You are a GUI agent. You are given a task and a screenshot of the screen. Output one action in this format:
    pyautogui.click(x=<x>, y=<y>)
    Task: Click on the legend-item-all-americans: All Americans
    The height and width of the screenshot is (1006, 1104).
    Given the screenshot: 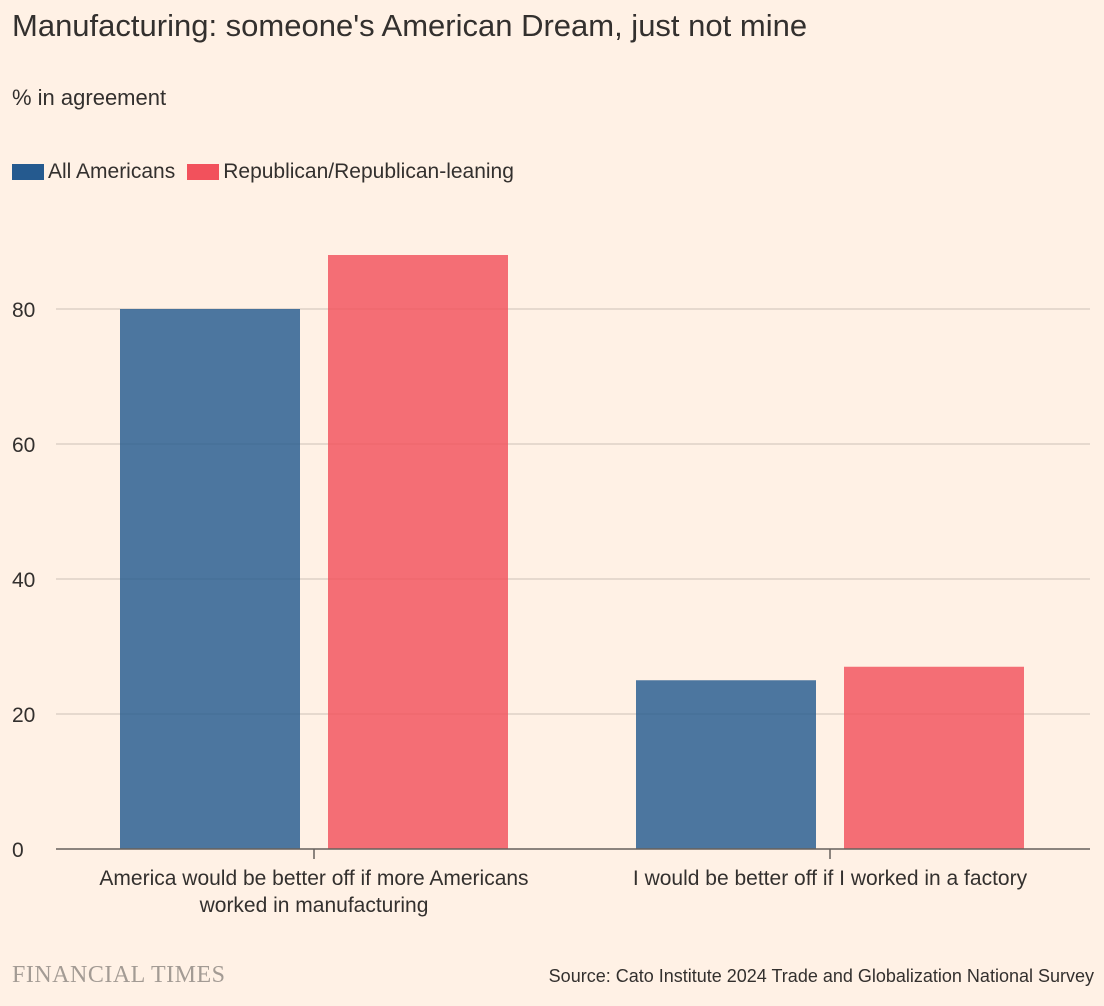 What is the action you would take?
    pyautogui.click(x=93, y=172)
    